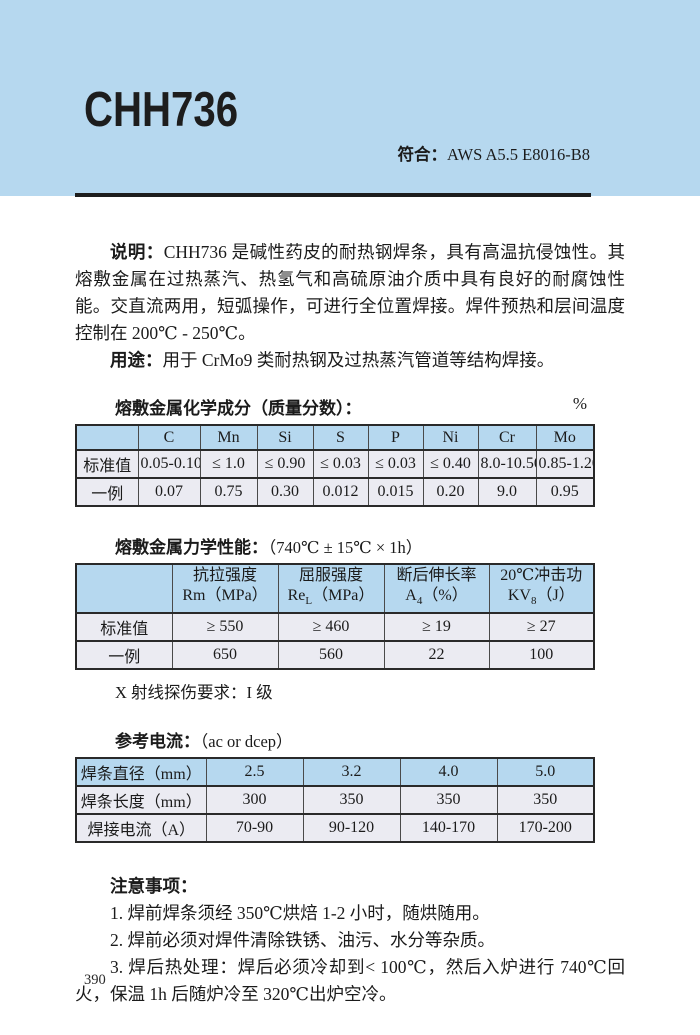 The image size is (700, 1035). I want to click on description-label: 说明：, so click(137, 252).